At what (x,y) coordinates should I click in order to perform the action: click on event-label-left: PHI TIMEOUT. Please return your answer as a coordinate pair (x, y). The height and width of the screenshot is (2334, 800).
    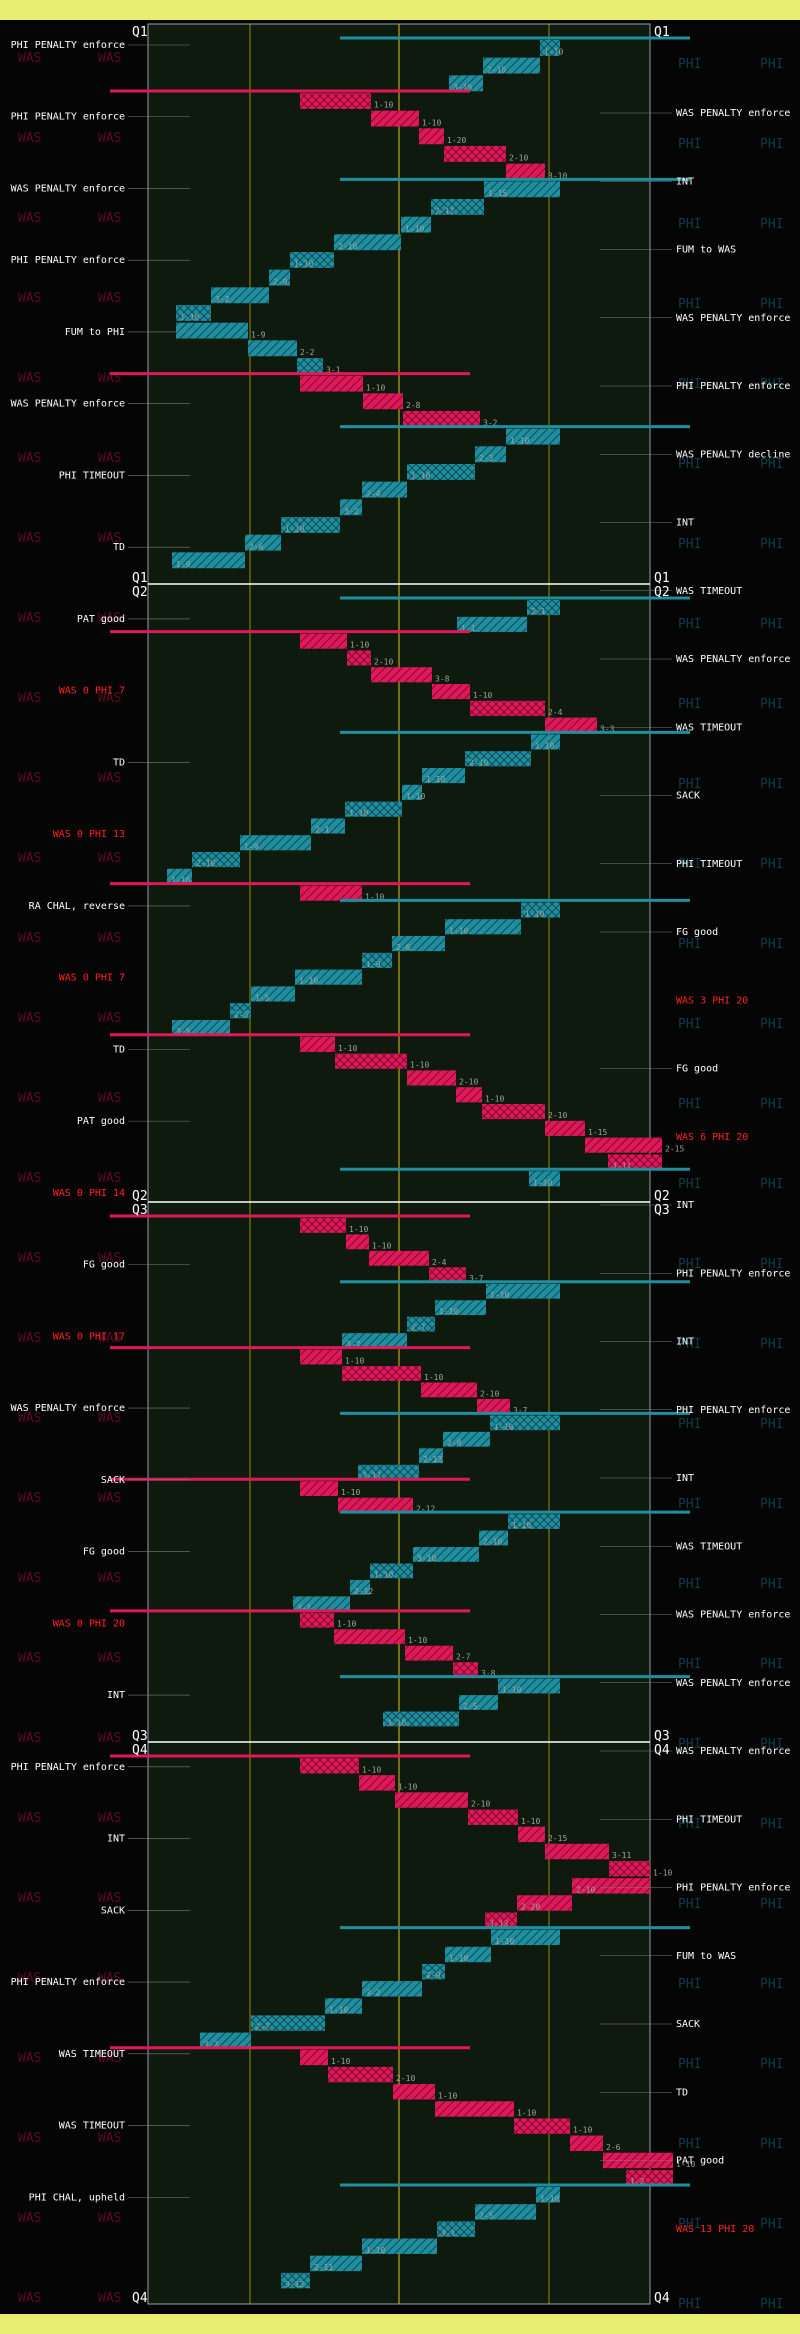
    Looking at the image, I should click on (92, 475).